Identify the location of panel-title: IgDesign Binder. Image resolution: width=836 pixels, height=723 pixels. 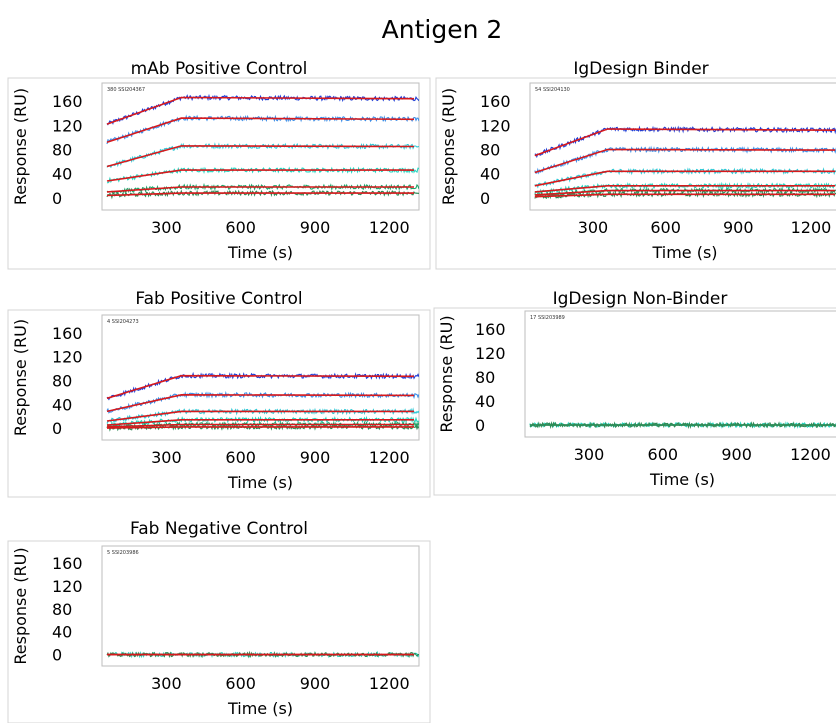
(640, 69).